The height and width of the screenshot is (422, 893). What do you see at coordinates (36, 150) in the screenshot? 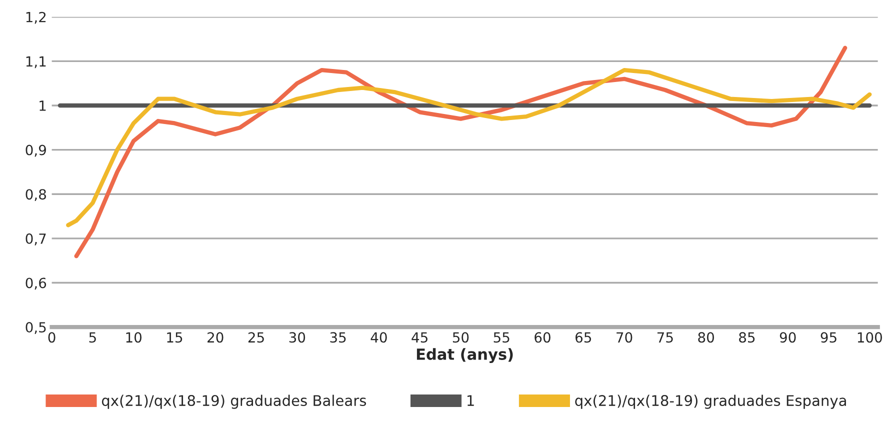
I see `y-tick-label: 0,9` at bounding box center [36, 150].